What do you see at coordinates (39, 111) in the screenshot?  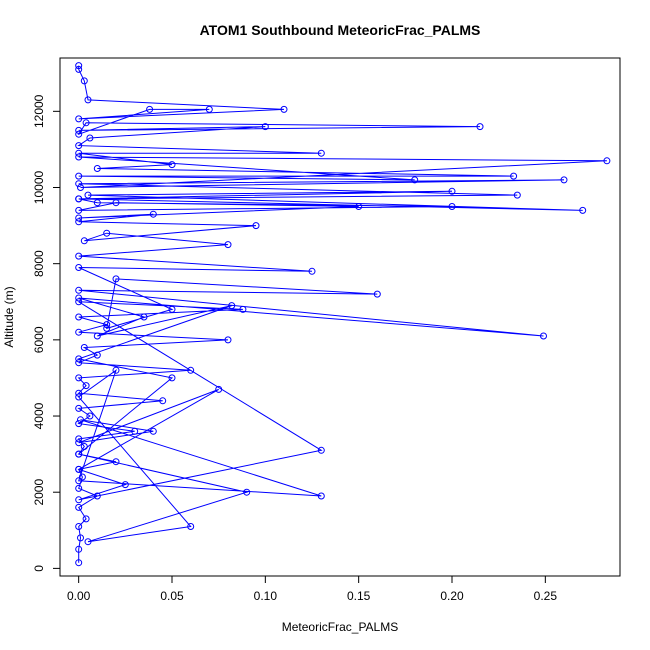 I see `y-tick-label: 12000` at bounding box center [39, 111].